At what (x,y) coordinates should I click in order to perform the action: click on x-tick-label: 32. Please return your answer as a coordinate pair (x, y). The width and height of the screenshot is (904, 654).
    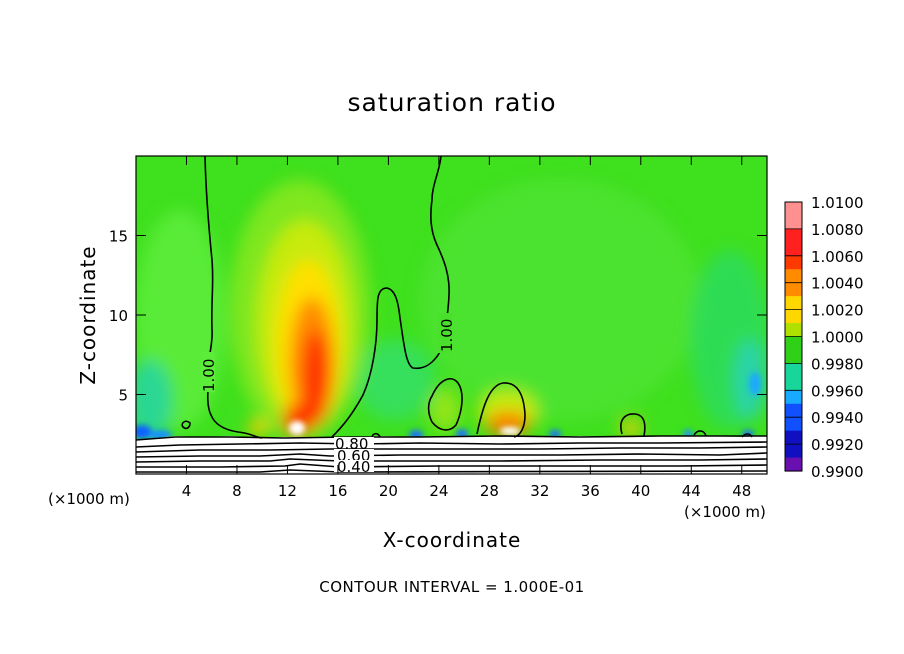
    Looking at the image, I should click on (539, 491).